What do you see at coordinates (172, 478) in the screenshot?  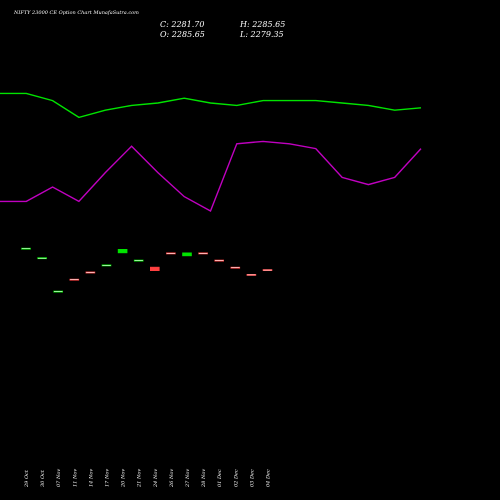 I see `x-tick-label: 26 Nov` at bounding box center [172, 478].